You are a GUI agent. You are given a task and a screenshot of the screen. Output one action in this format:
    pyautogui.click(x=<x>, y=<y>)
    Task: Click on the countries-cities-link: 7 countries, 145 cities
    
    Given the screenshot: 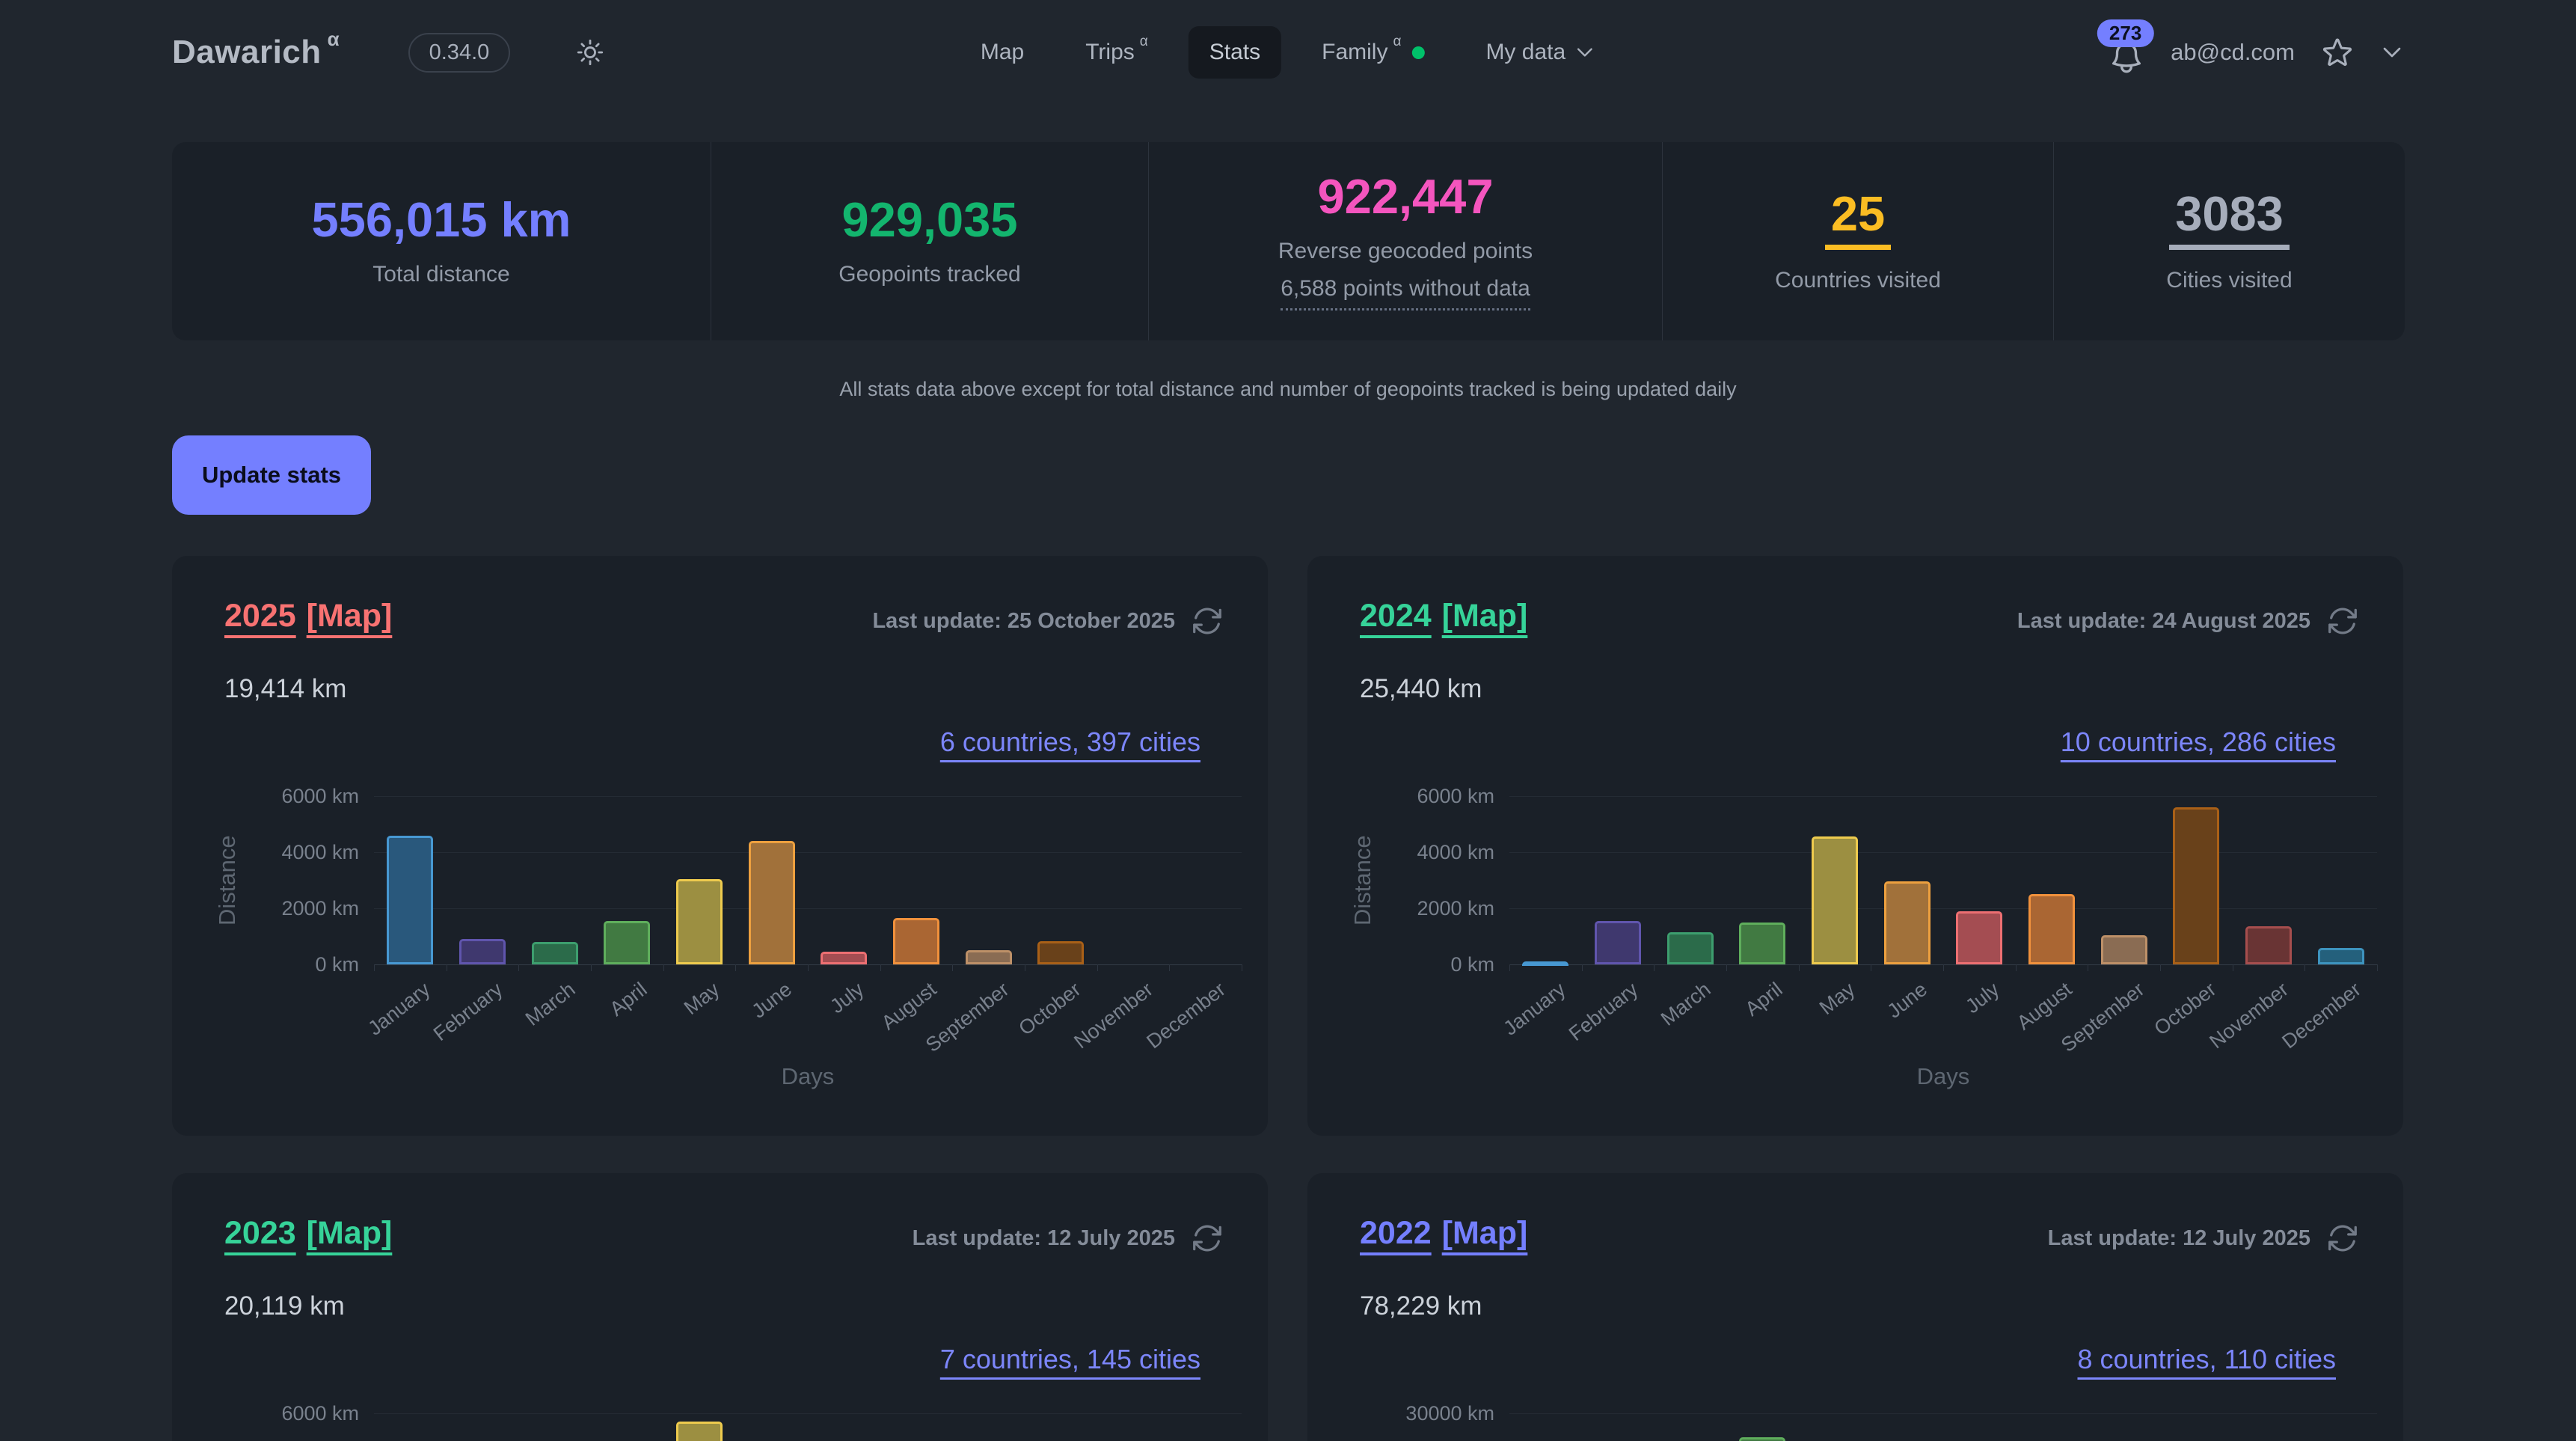 What is the action you would take?
    pyautogui.click(x=1069, y=1359)
    